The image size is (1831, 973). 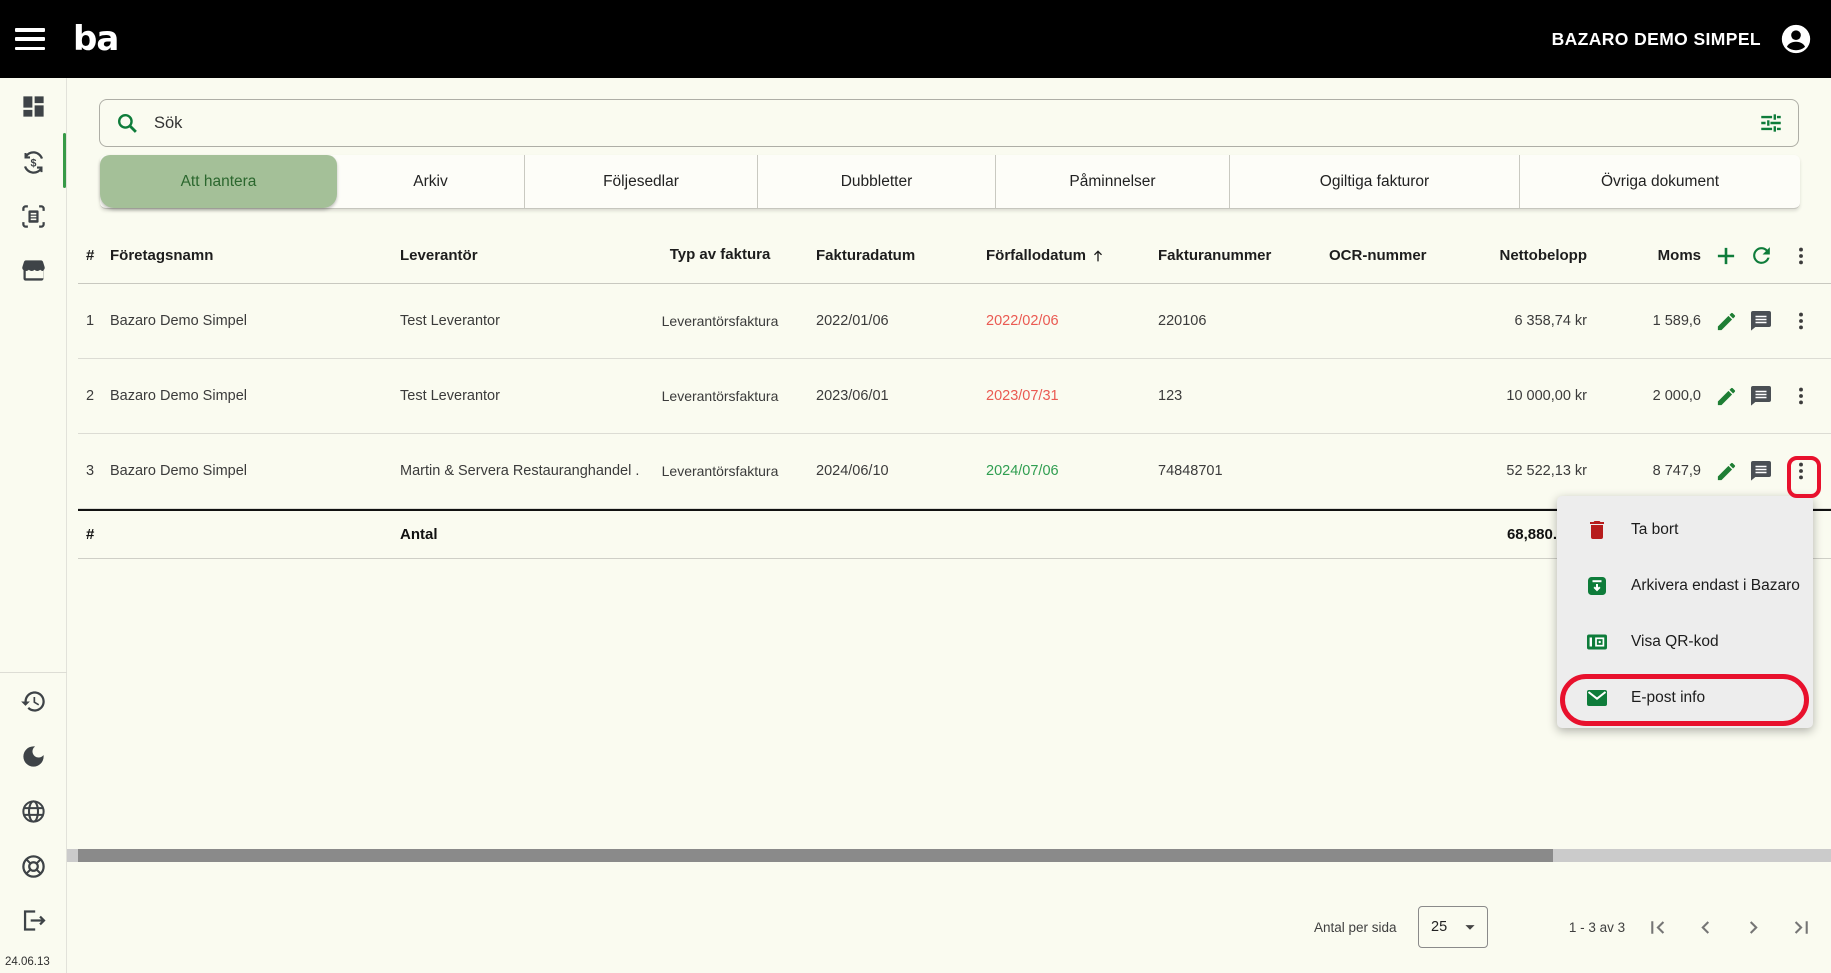 What do you see at coordinates (1182, 321) in the screenshot?
I see `cell-invoice-number: 220106` at bounding box center [1182, 321].